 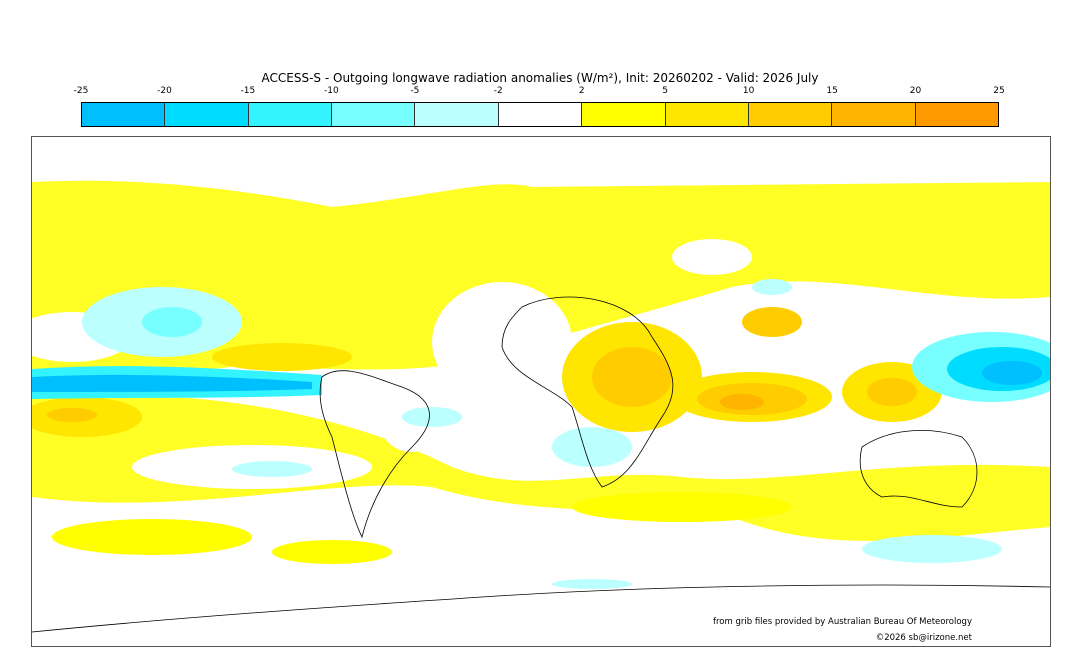 What do you see at coordinates (748, 91) in the screenshot?
I see `colorbar-tick-label: 10` at bounding box center [748, 91].